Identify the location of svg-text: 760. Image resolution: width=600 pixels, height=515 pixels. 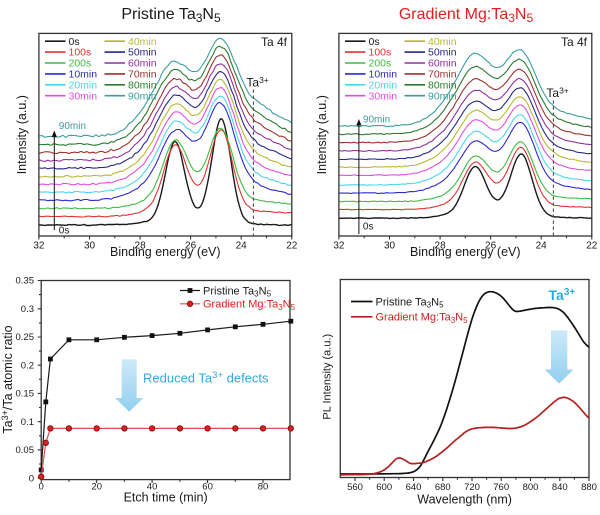
(501, 487).